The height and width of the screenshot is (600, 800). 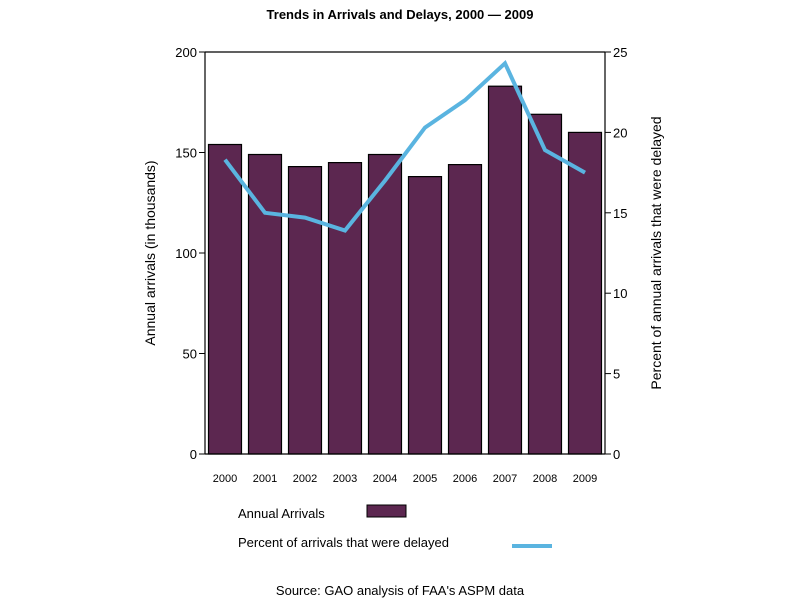 What do you see at coordinates (505, 270) in the screenshot?
I see `bar-2007` at bounding box center [505, 270].